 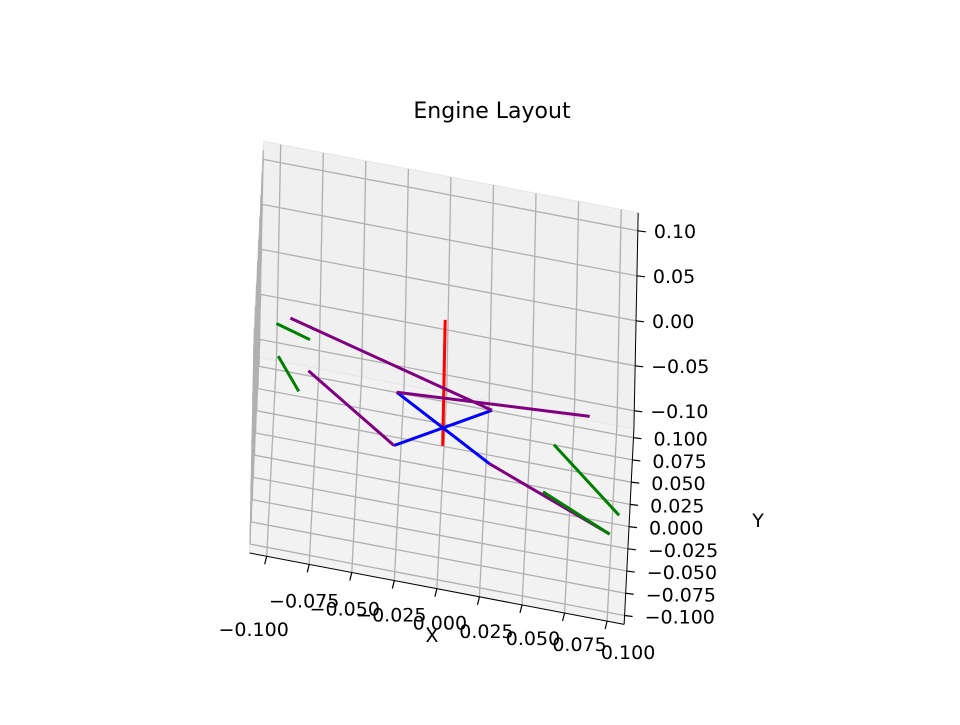 What do you see at coordinates (533, 639) in the screenshot?
I see `x-tick-label: 0.050` at bounding box center [533, 639].